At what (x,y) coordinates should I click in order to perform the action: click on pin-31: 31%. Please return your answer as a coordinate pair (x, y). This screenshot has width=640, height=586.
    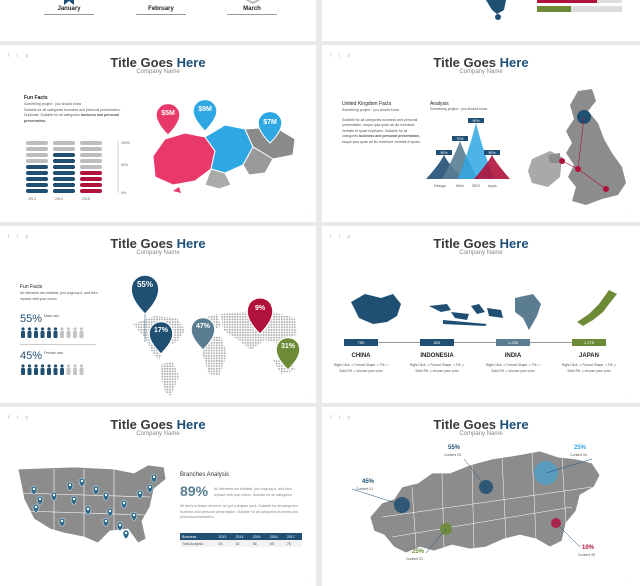
    Looking at the image, I should click on (288, 354).